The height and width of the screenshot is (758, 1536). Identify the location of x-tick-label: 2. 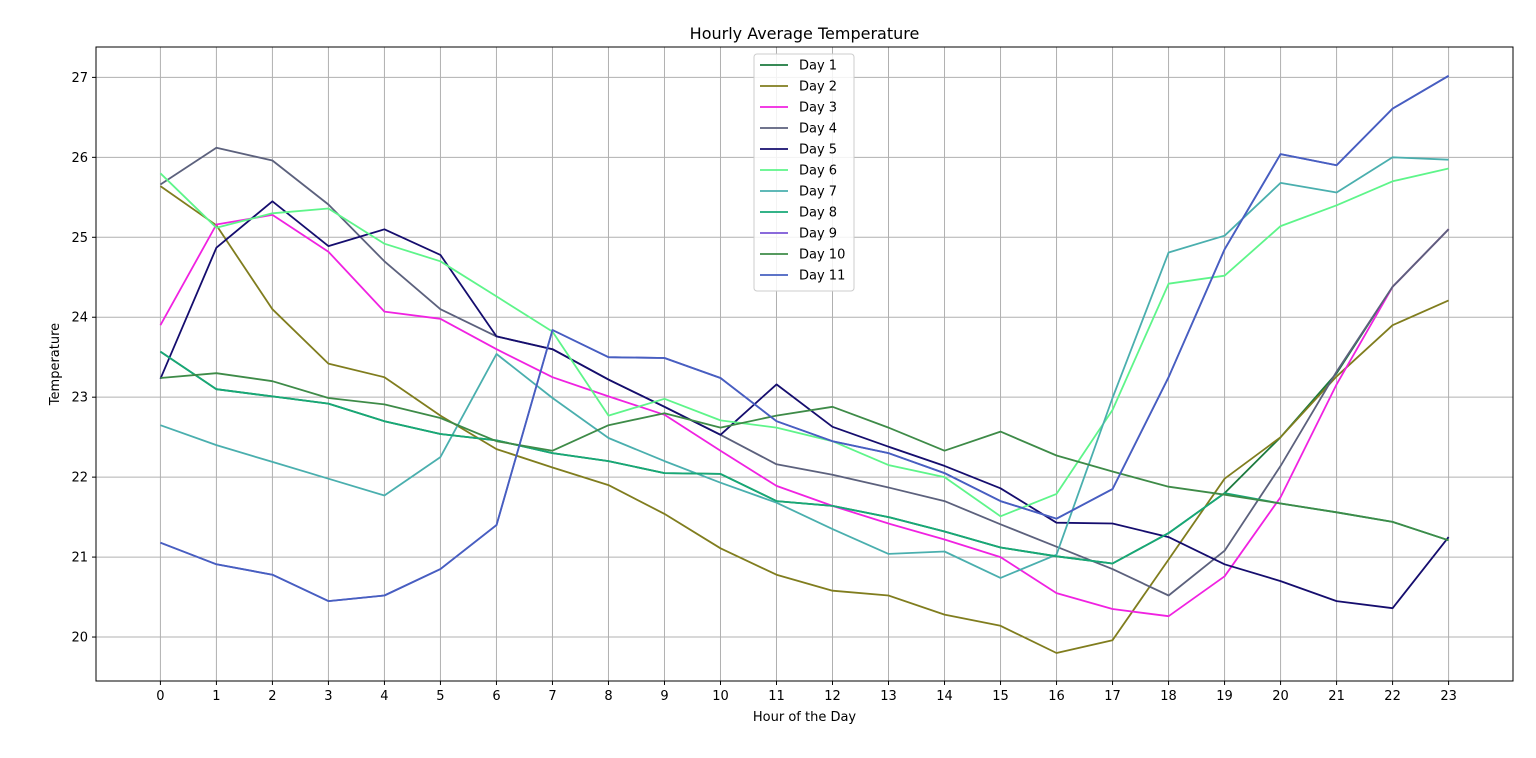
(272, 696).